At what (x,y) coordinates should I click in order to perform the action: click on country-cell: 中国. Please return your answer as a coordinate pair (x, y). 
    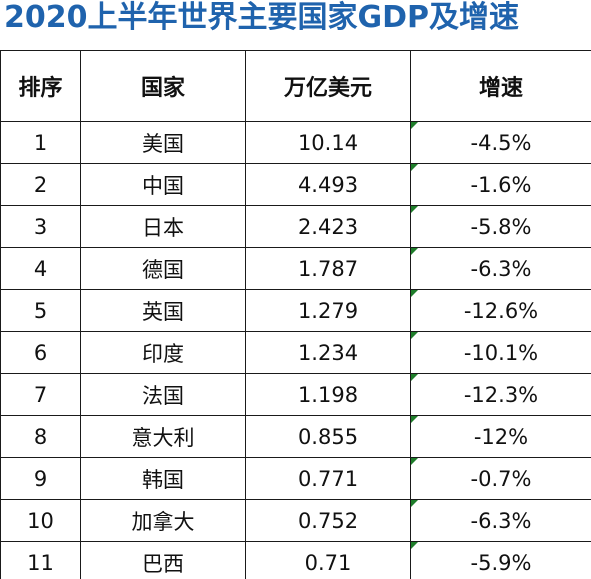
    Looking at the image, I should click on (163, 184).